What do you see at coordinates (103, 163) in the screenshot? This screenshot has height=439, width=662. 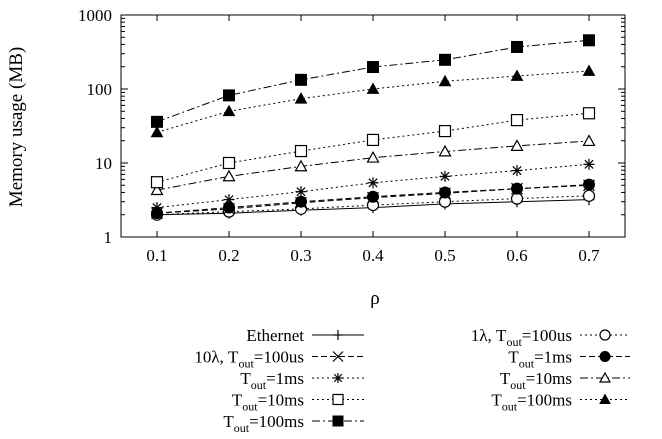 I see `y-tick-label: 10` at bounding box center [103, 163].